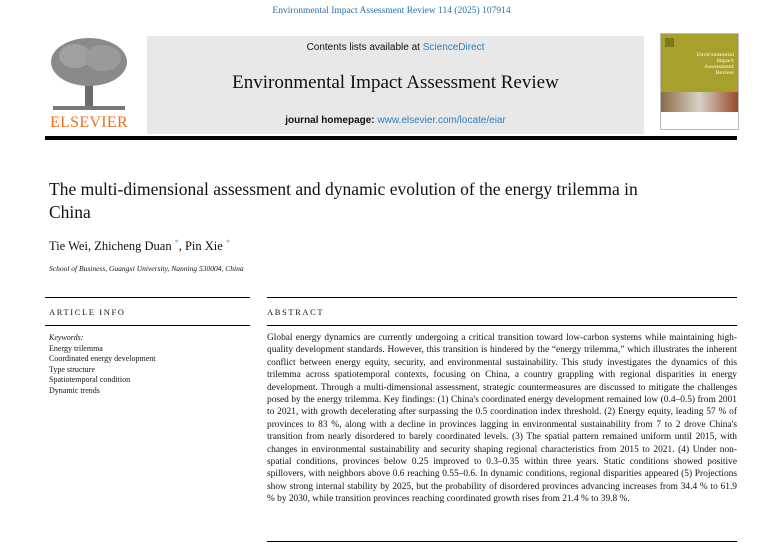 The width and height of the screenshot is (783, 549). Describe the element at coordinates (68, 246) in the screenshot. I see `author: Tie Wei` at that location.